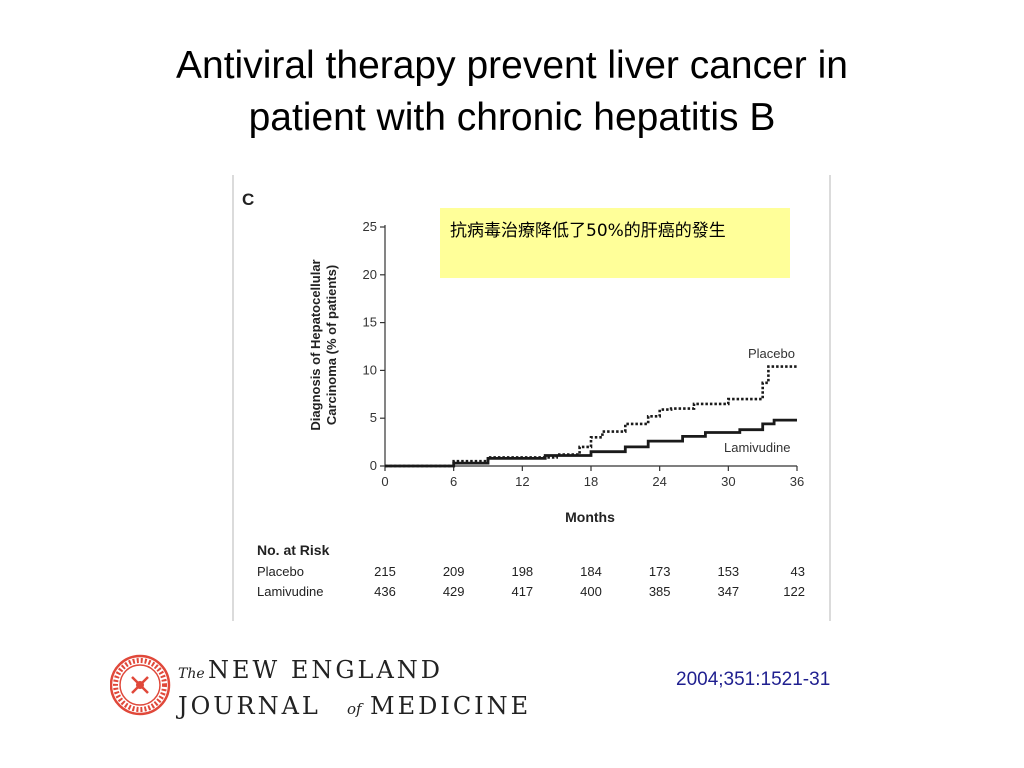 Image resolution: width=1024 pixels, height=768 pixels. I want to click on risk-cell: 153, so click(728, 571).